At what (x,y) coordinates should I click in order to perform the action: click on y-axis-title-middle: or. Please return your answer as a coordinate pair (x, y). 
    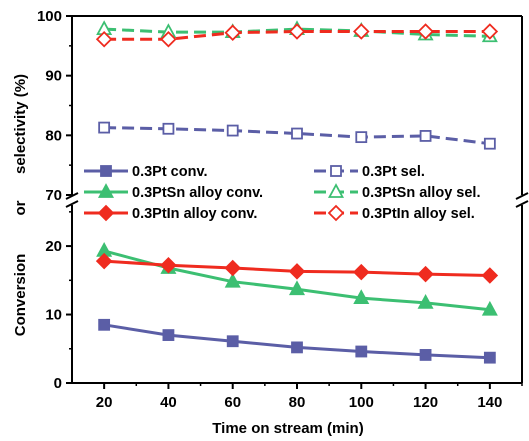
    Looking at the image, I should click on (20, 207).